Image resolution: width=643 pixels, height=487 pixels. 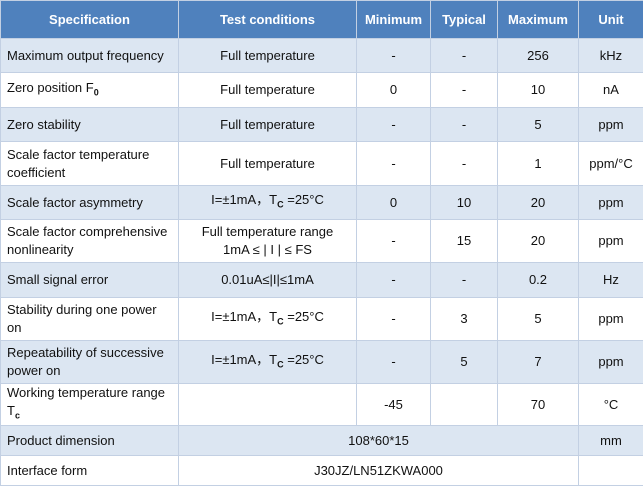 What do you see at coordinates (610, 90) in the screenshot?
I see `cell: nA` at bounding box center [610, 90].